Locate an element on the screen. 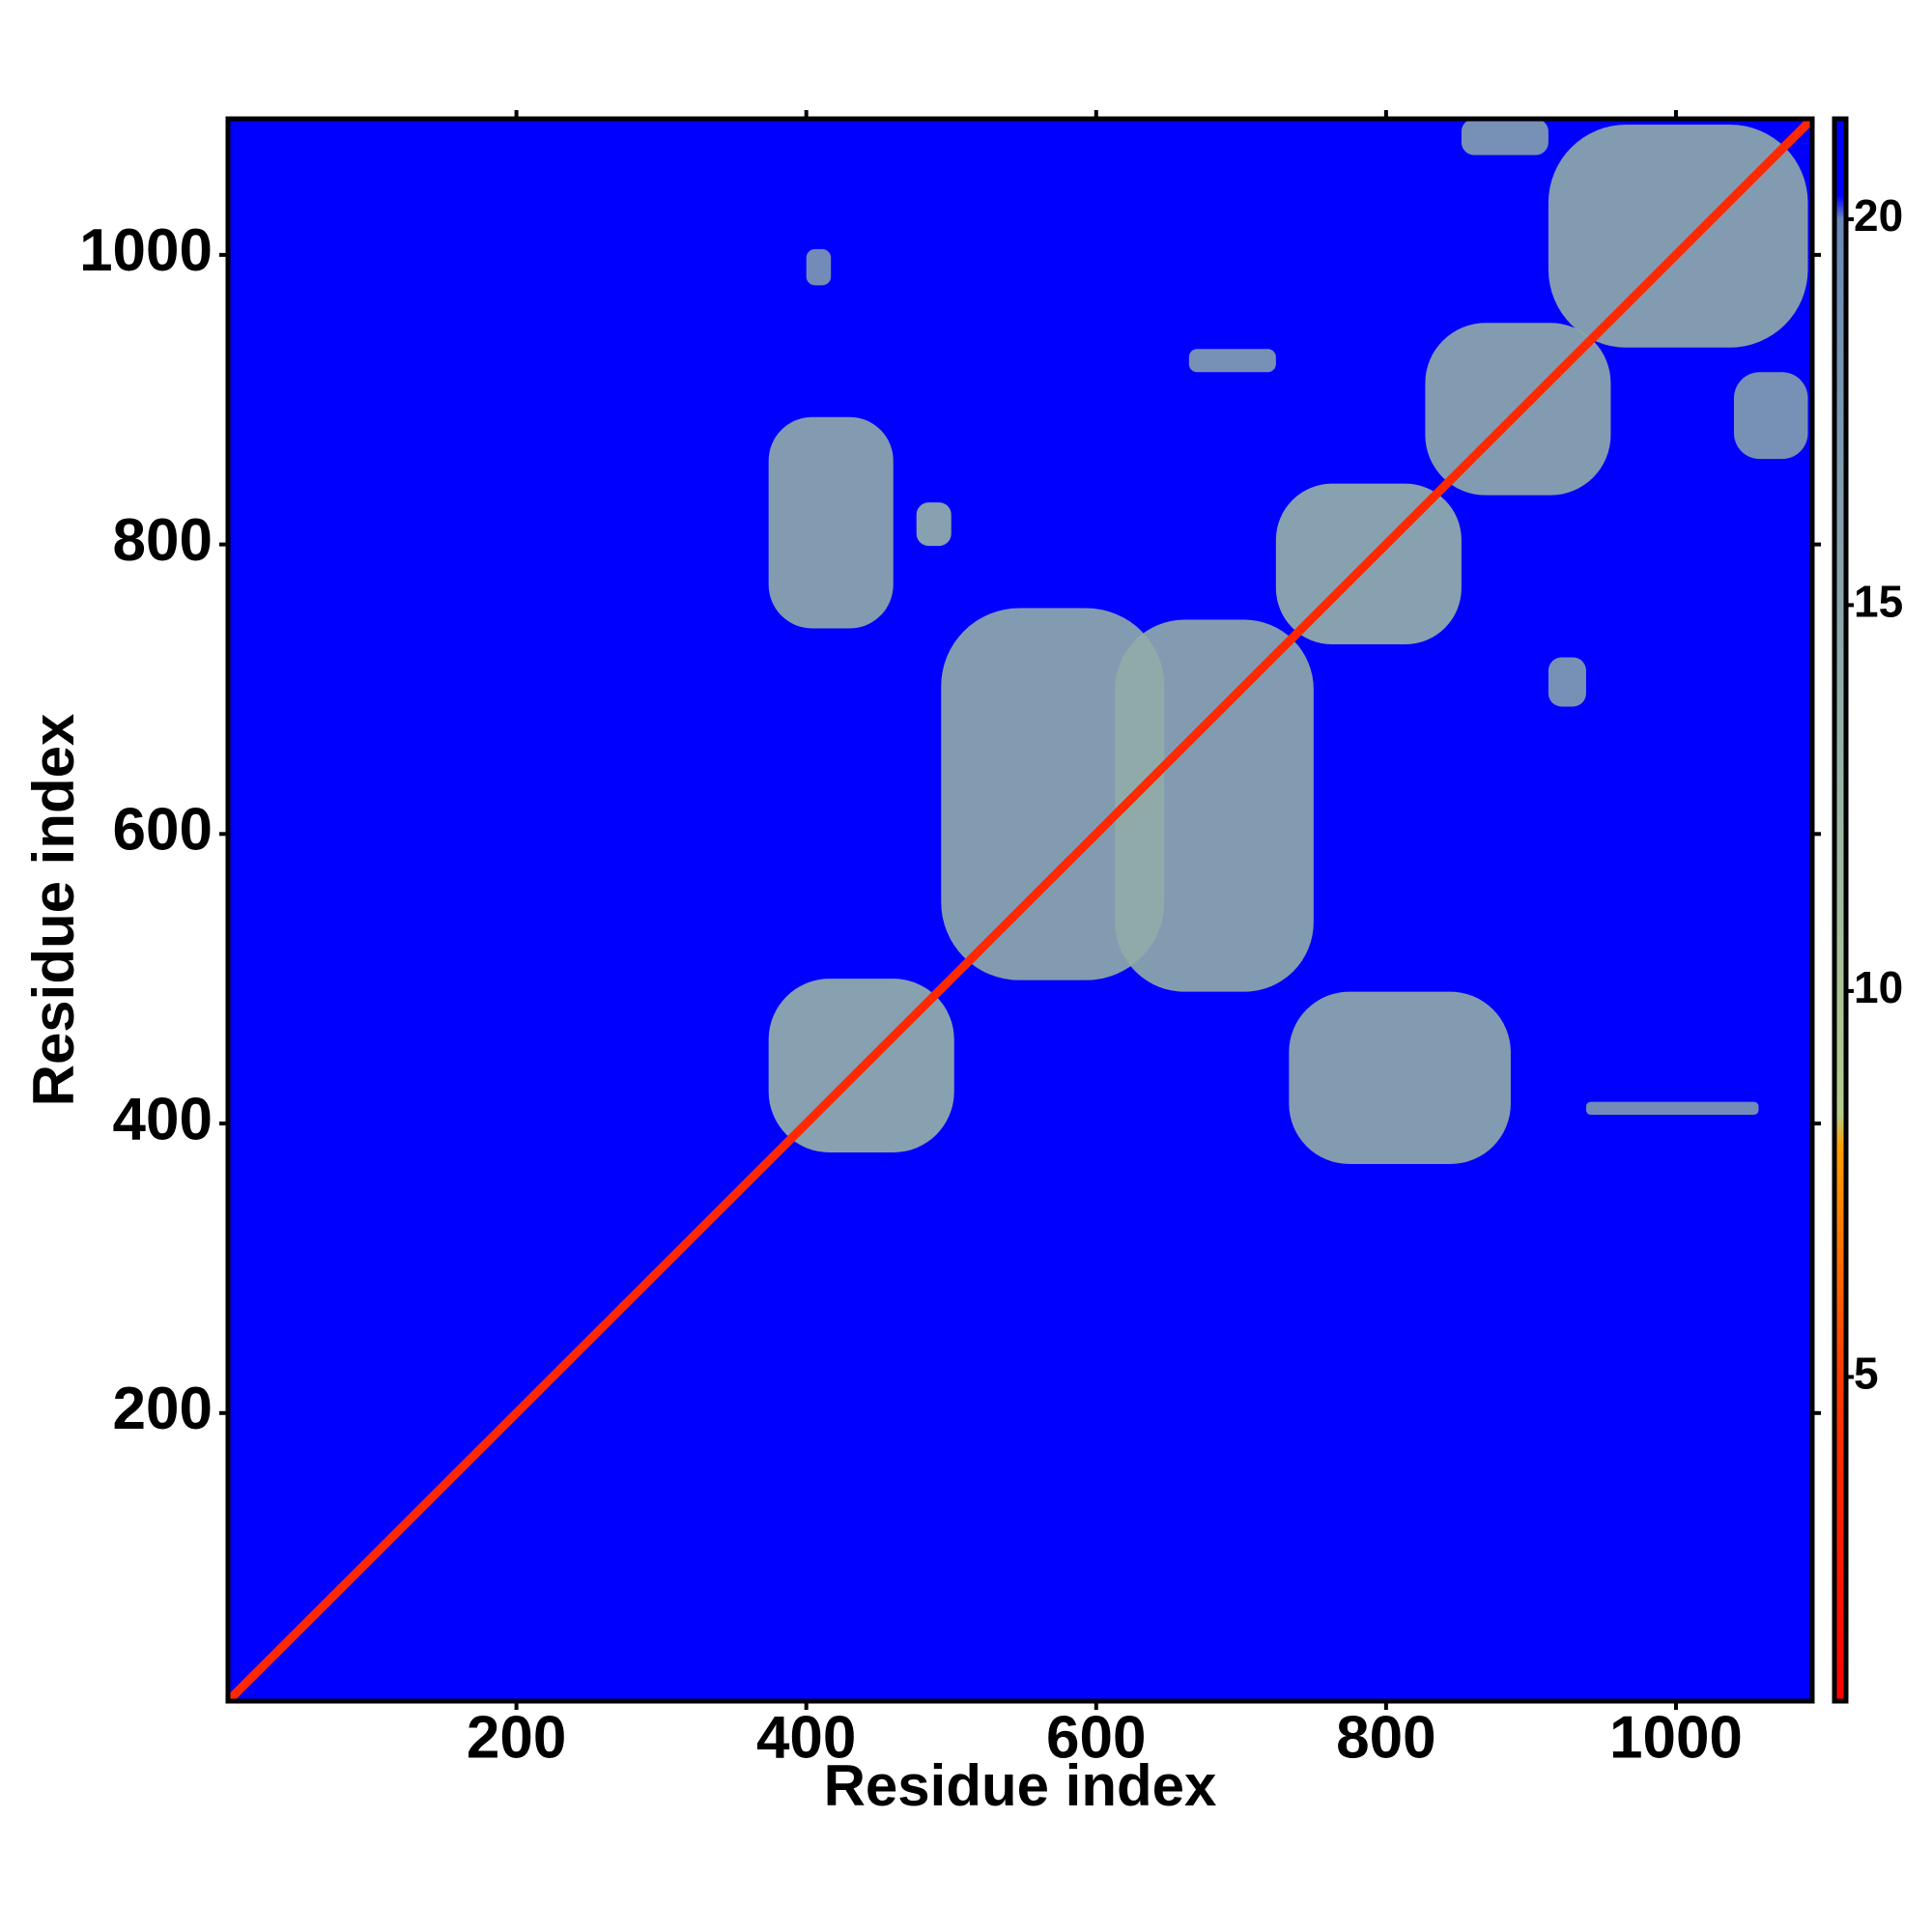 This screenshot has height=1932, width=1932. x-tick-label: 400 is located at coordinates (806, 1737).